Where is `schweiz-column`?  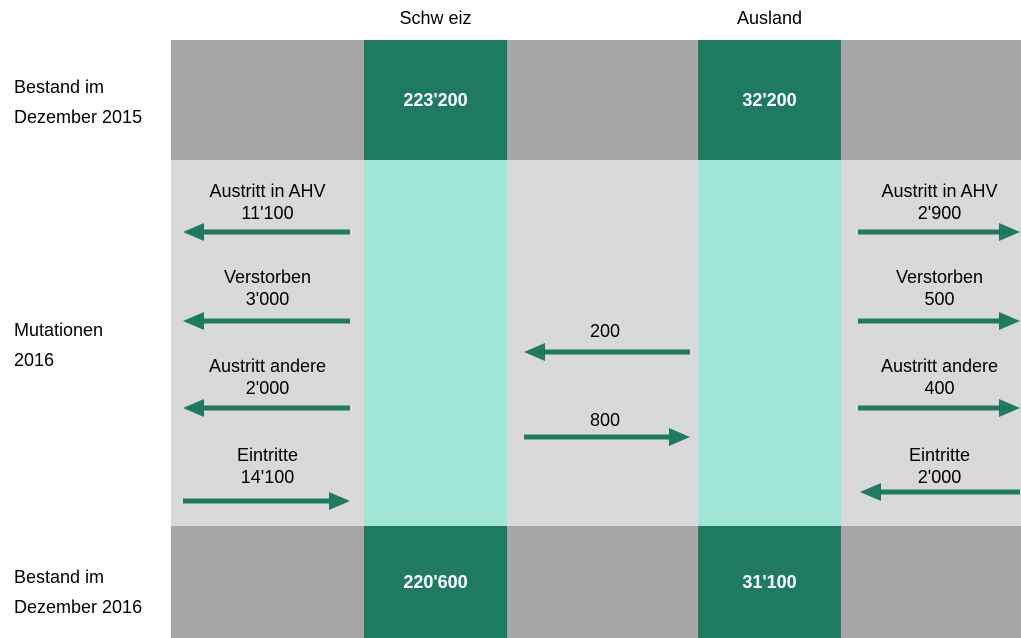 schweiz-column is located at coordinates (435, 343).